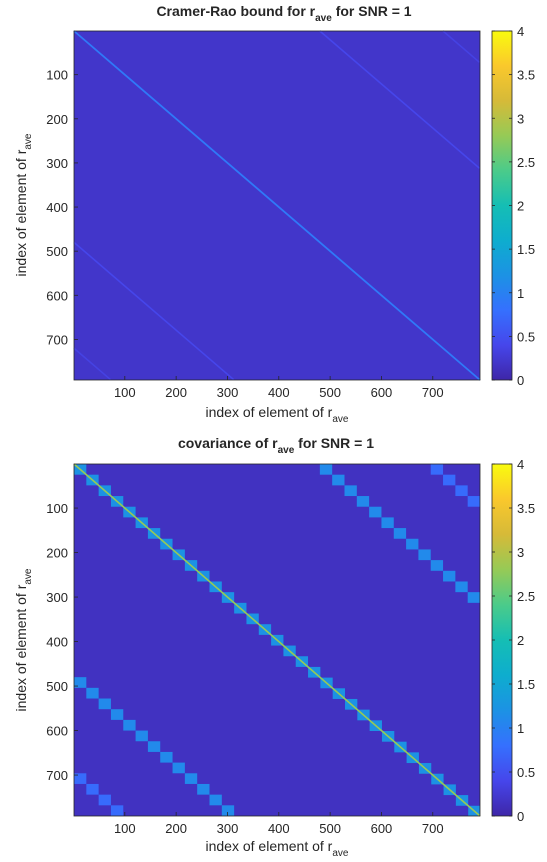  I want to click on colorbar-tick-label: 3, so click(520, 118).